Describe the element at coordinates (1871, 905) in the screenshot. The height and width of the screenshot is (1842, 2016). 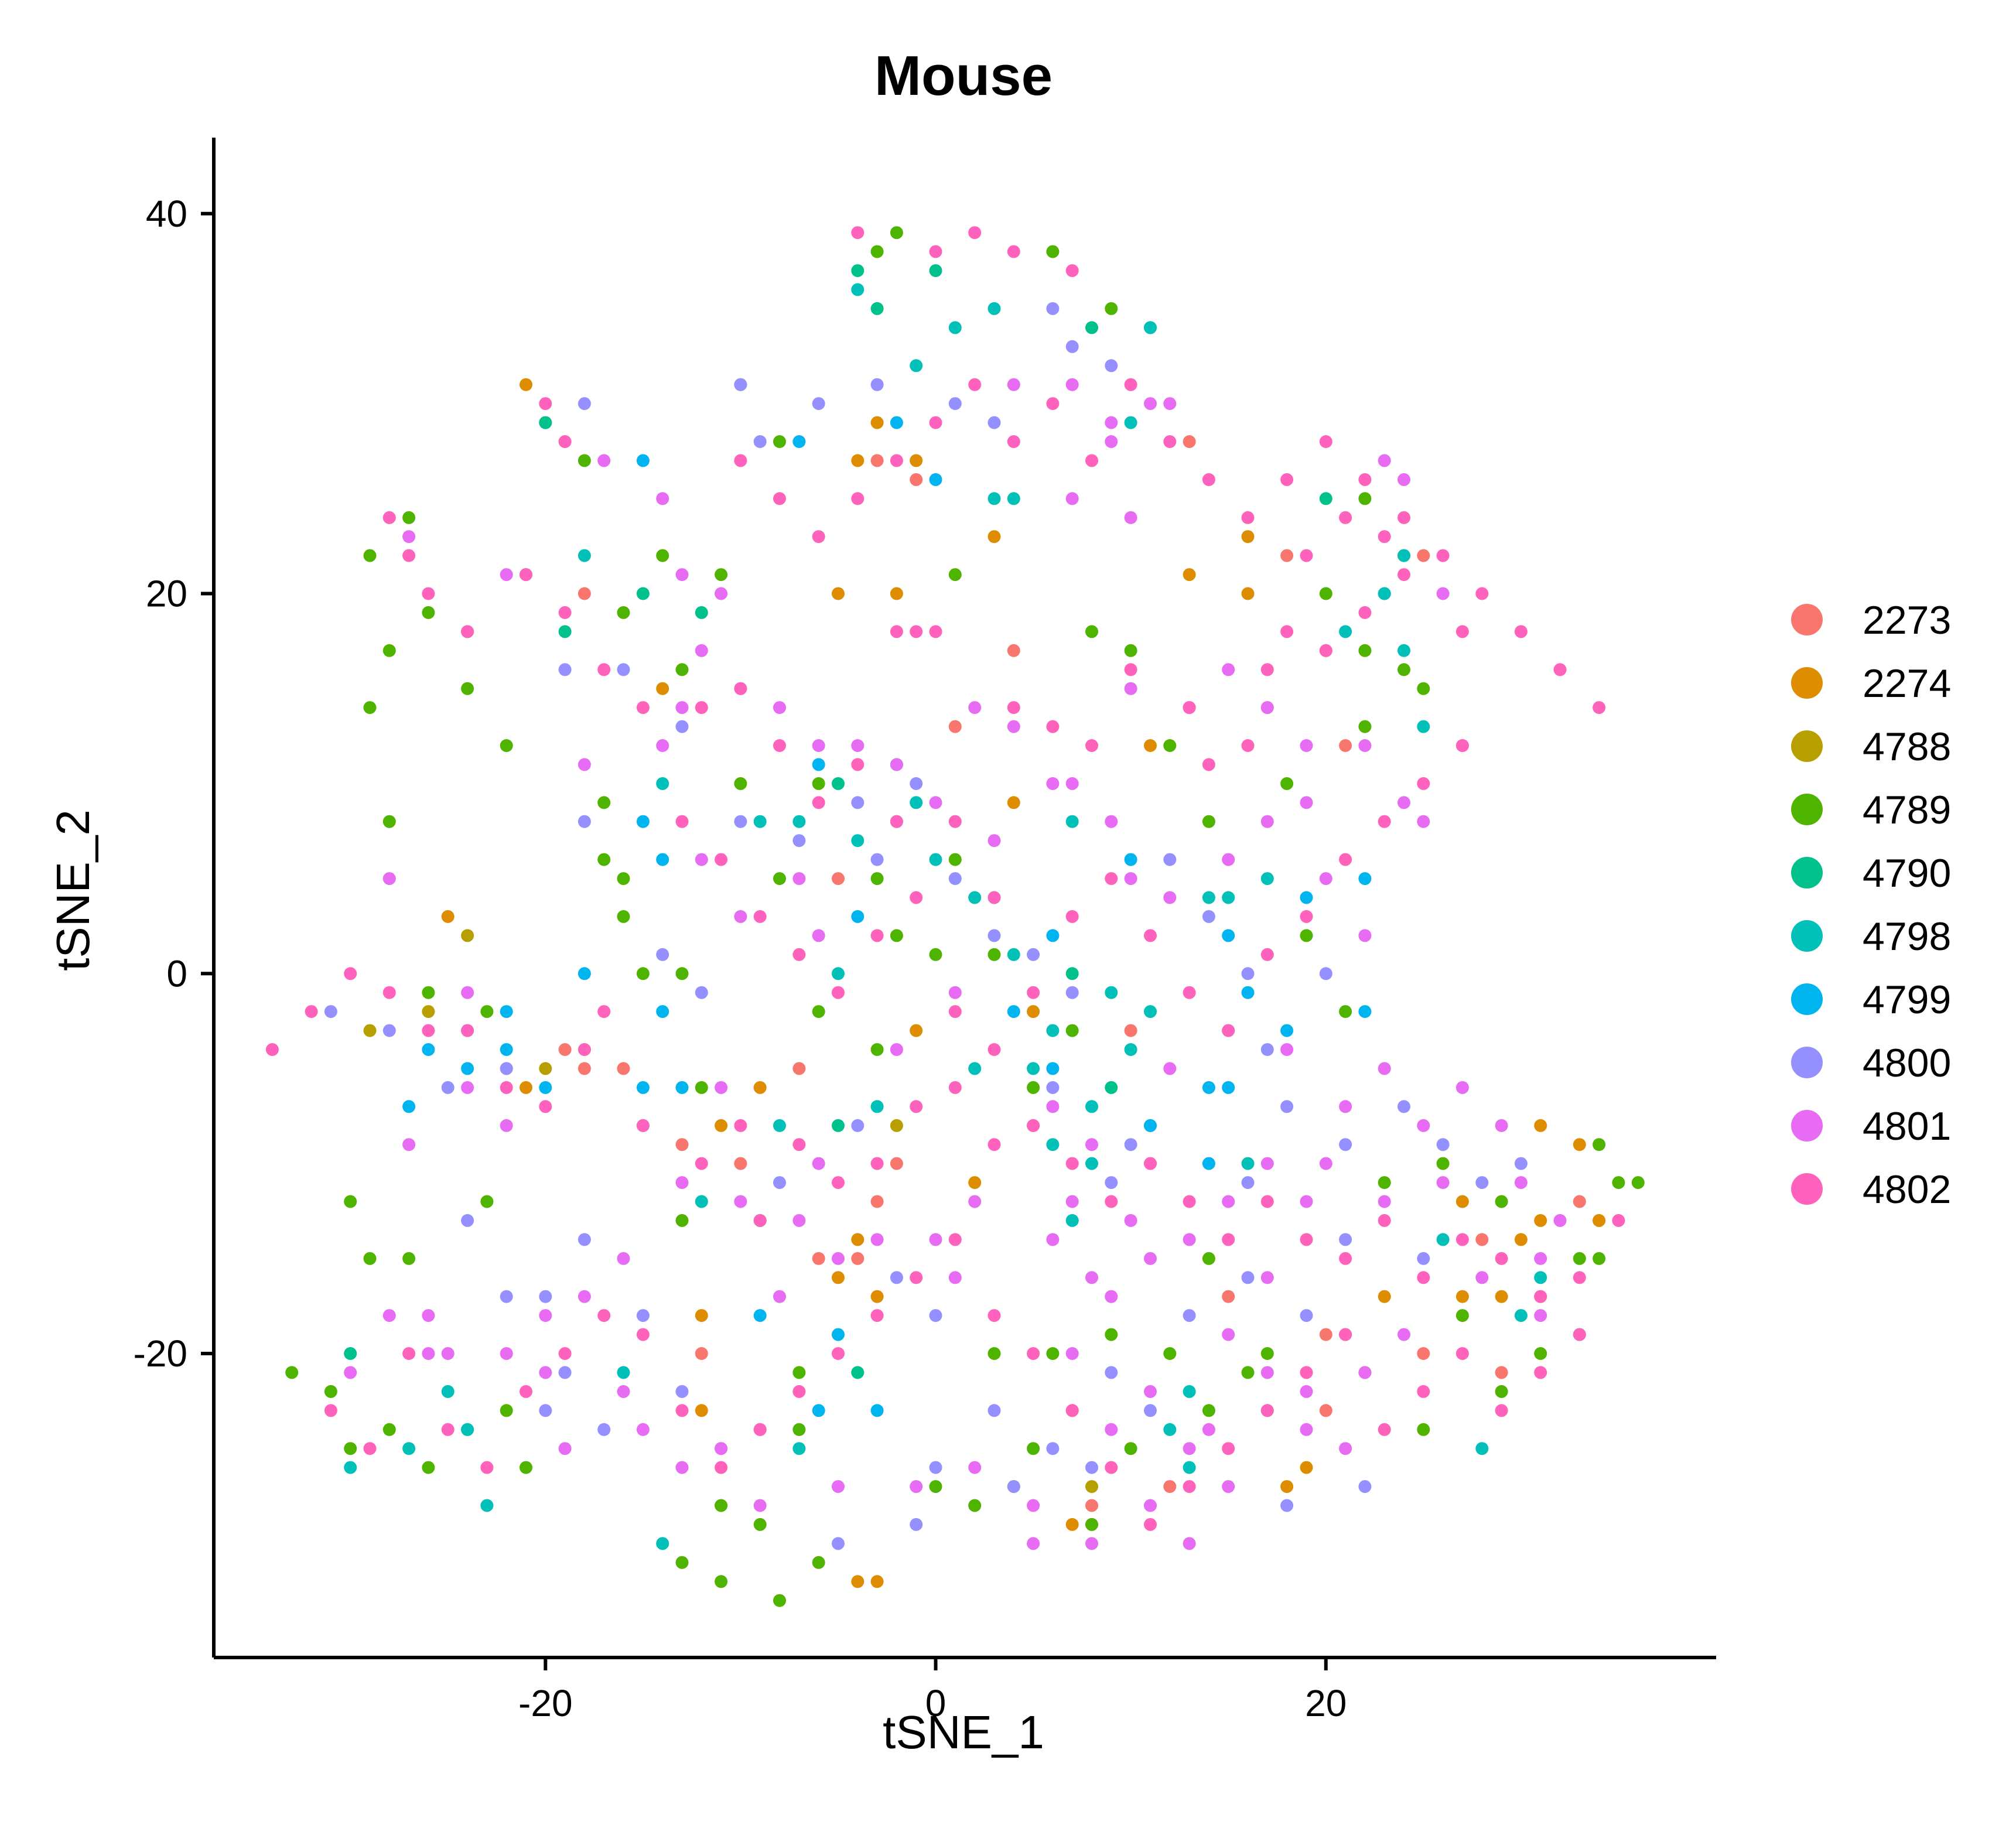
I see `legend: 2273 2274 4788 4789 4790 4798 4799 4800 4801 4802` at that location.